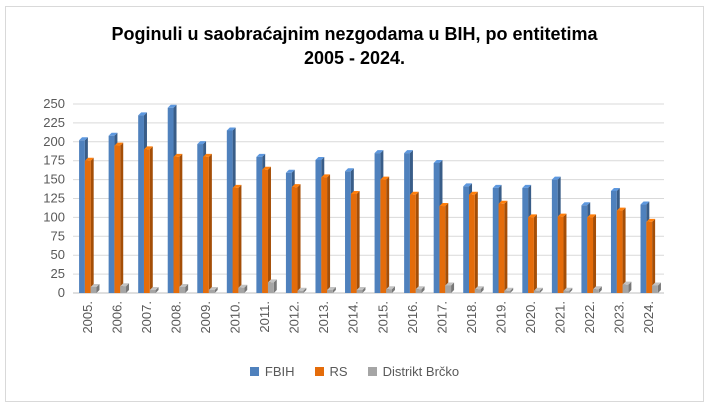 The width and height of the screenshot is (709, 408). Describe the element at coordinates (54, 179) in the screenshot. I see `y-tick-label: 150` at that location.